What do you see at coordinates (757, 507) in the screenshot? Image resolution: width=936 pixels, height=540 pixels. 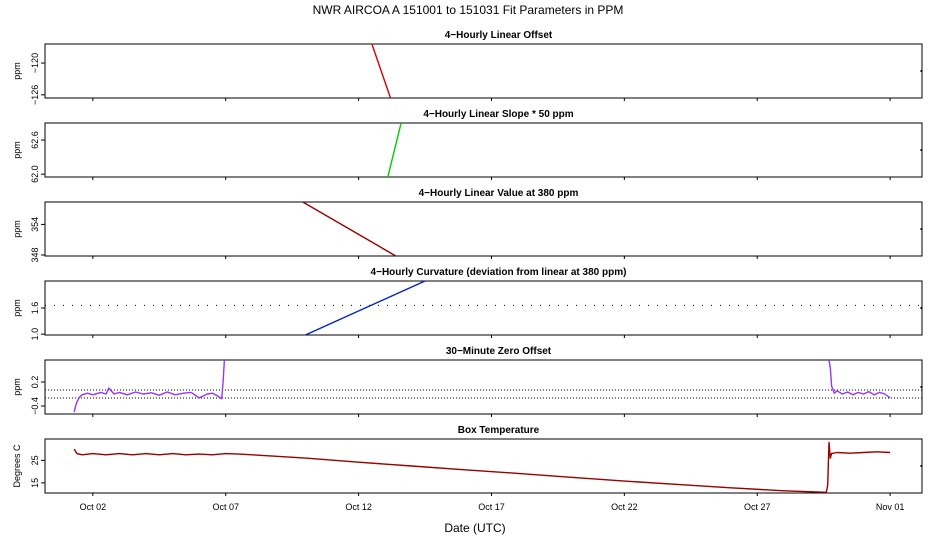 I see `x-tick-label: Oct 27` at bounding box center [757, 507].